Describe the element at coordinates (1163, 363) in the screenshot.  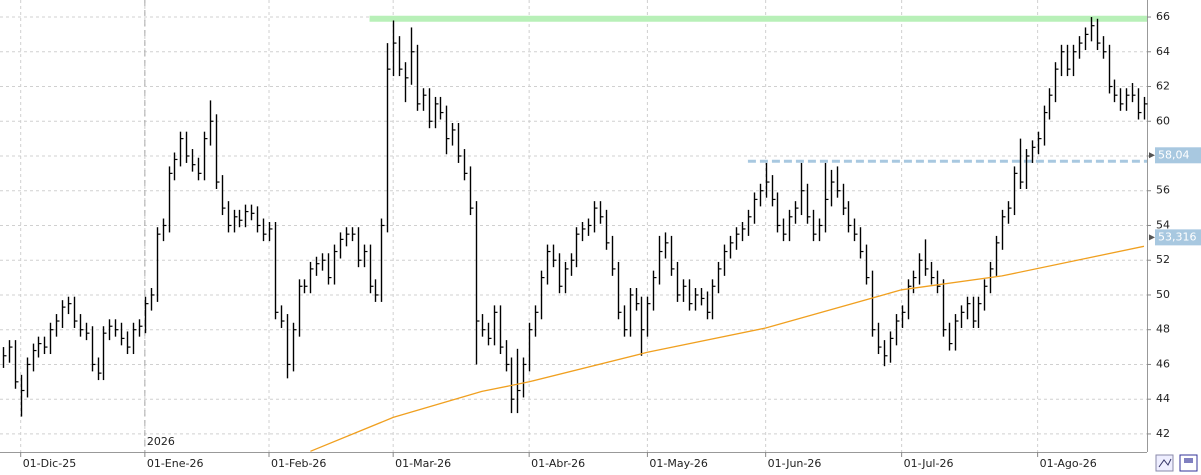
I see `y-tick-label: 46` at that location.